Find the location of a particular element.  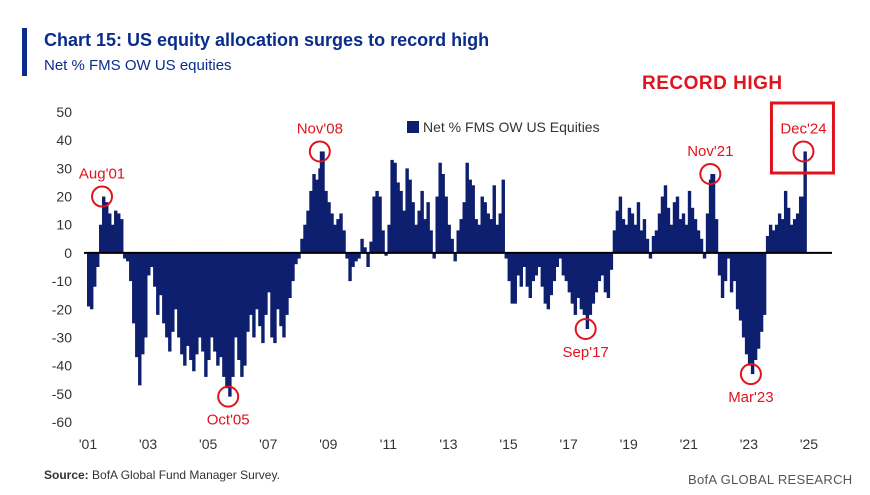

y-tick-label: 30 is located at coordinates (64, 168).